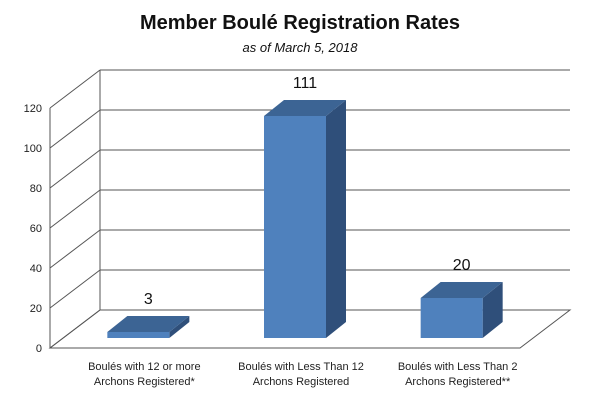 Image resolution: width=600 pixels, height=400 pixels. Describe the element at coordinates (36, 189) in the screenshot. I see `y-tick-label: 80` at that location.